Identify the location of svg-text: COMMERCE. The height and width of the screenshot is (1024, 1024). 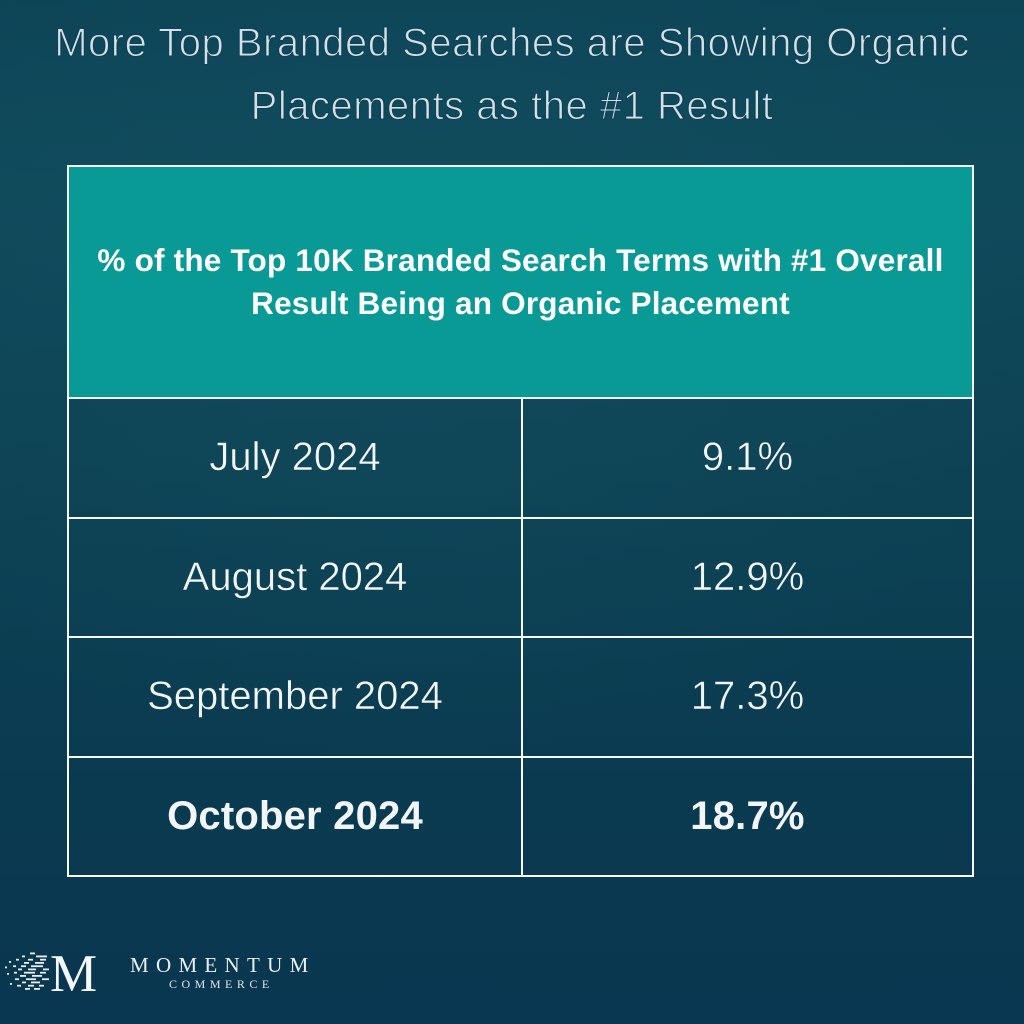
(221, 984).